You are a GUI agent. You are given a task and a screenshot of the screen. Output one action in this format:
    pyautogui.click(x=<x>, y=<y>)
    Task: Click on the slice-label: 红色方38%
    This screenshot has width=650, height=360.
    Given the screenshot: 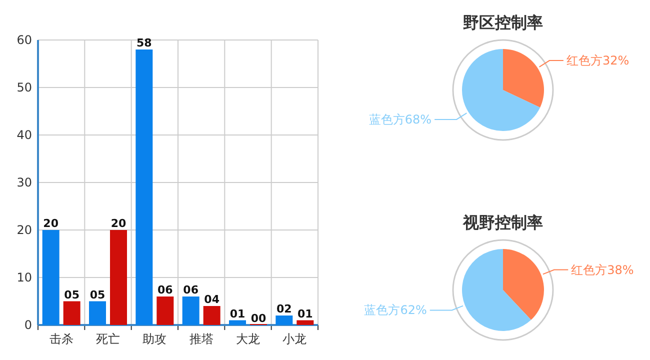 What is the action you would take?
    pyautogui.click(x=602, y=269)
    